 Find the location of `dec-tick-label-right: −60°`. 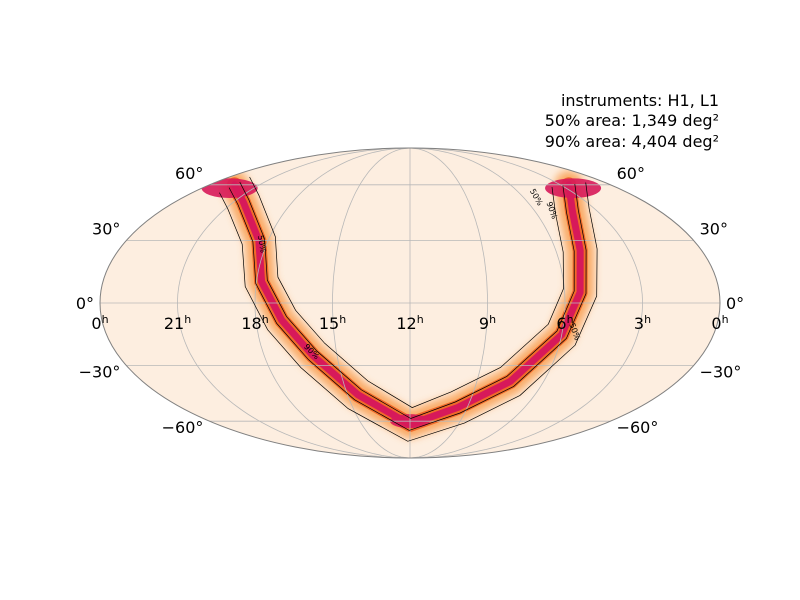

dec-tick-label-right: −60° is located at coordinates (638, 427).